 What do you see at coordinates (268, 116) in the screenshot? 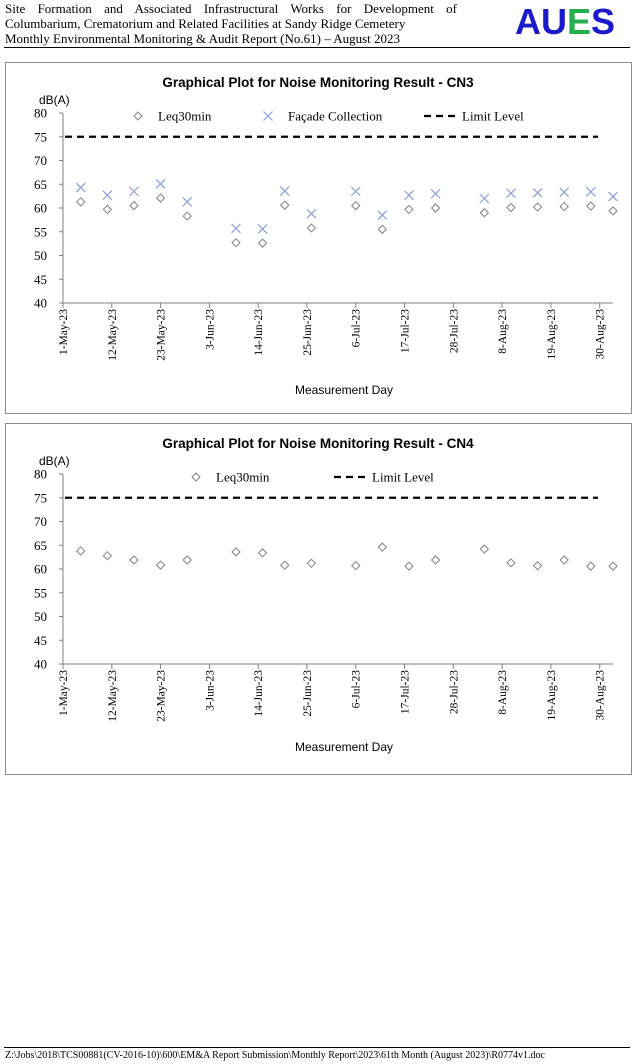
I see `legend-x-icon` at bounding box center [268, 116].